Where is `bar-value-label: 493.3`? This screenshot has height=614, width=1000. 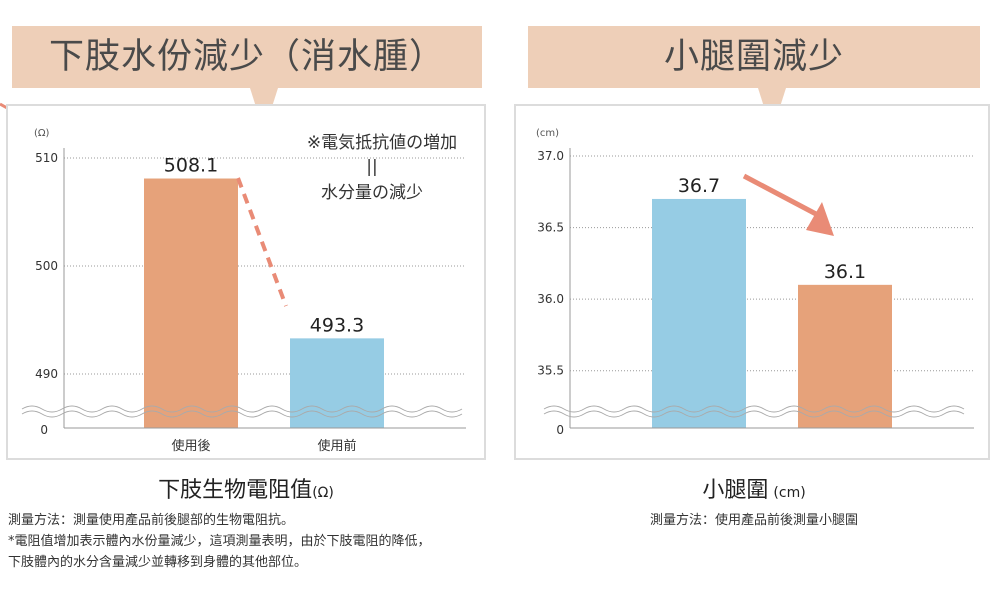
bar-value-label: 493.3 is located at coordinates (337, 325).